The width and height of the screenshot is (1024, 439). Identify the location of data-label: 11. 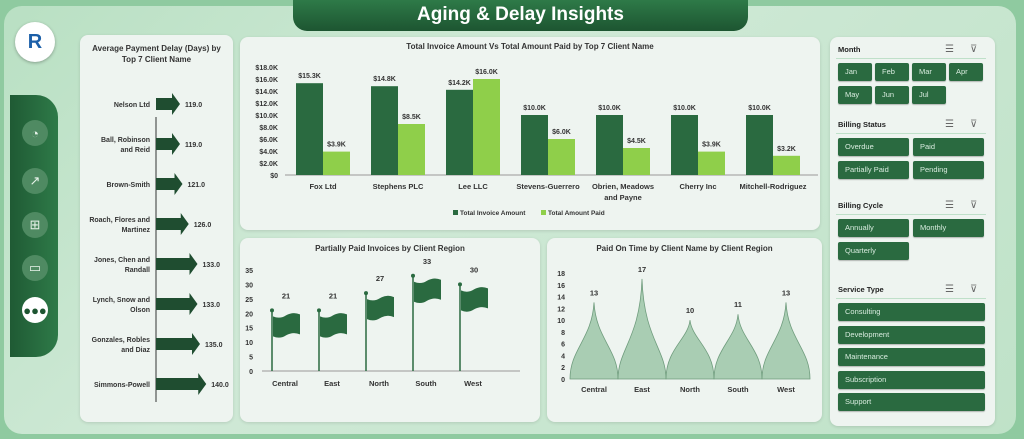
(738, 304).